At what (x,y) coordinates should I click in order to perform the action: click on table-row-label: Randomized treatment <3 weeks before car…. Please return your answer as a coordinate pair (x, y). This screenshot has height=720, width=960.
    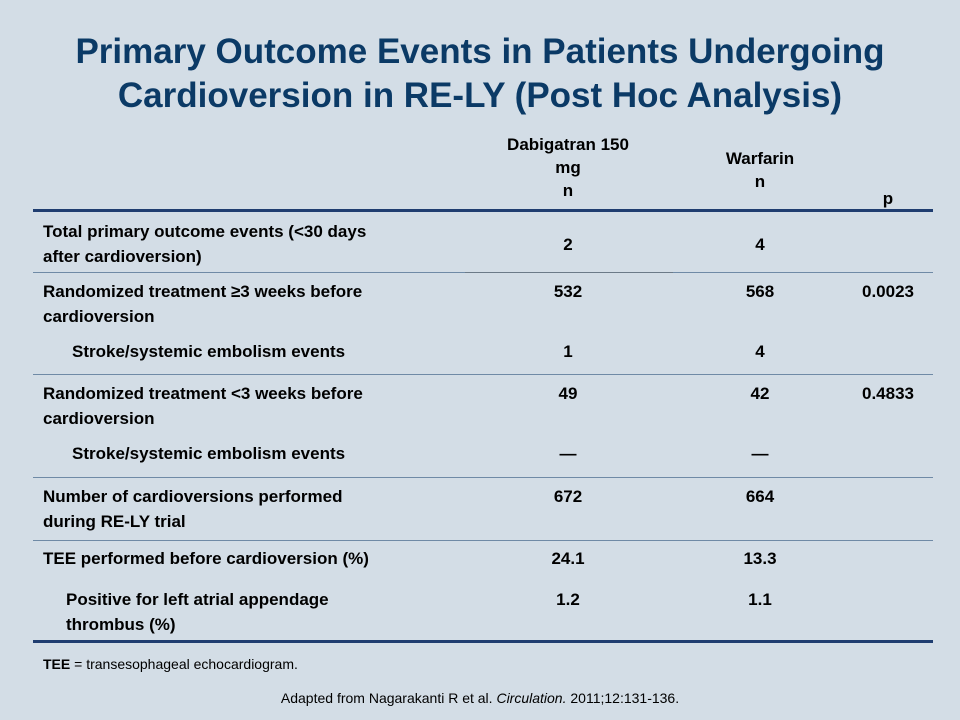
    Looking at the image, I should click on (253, 406).